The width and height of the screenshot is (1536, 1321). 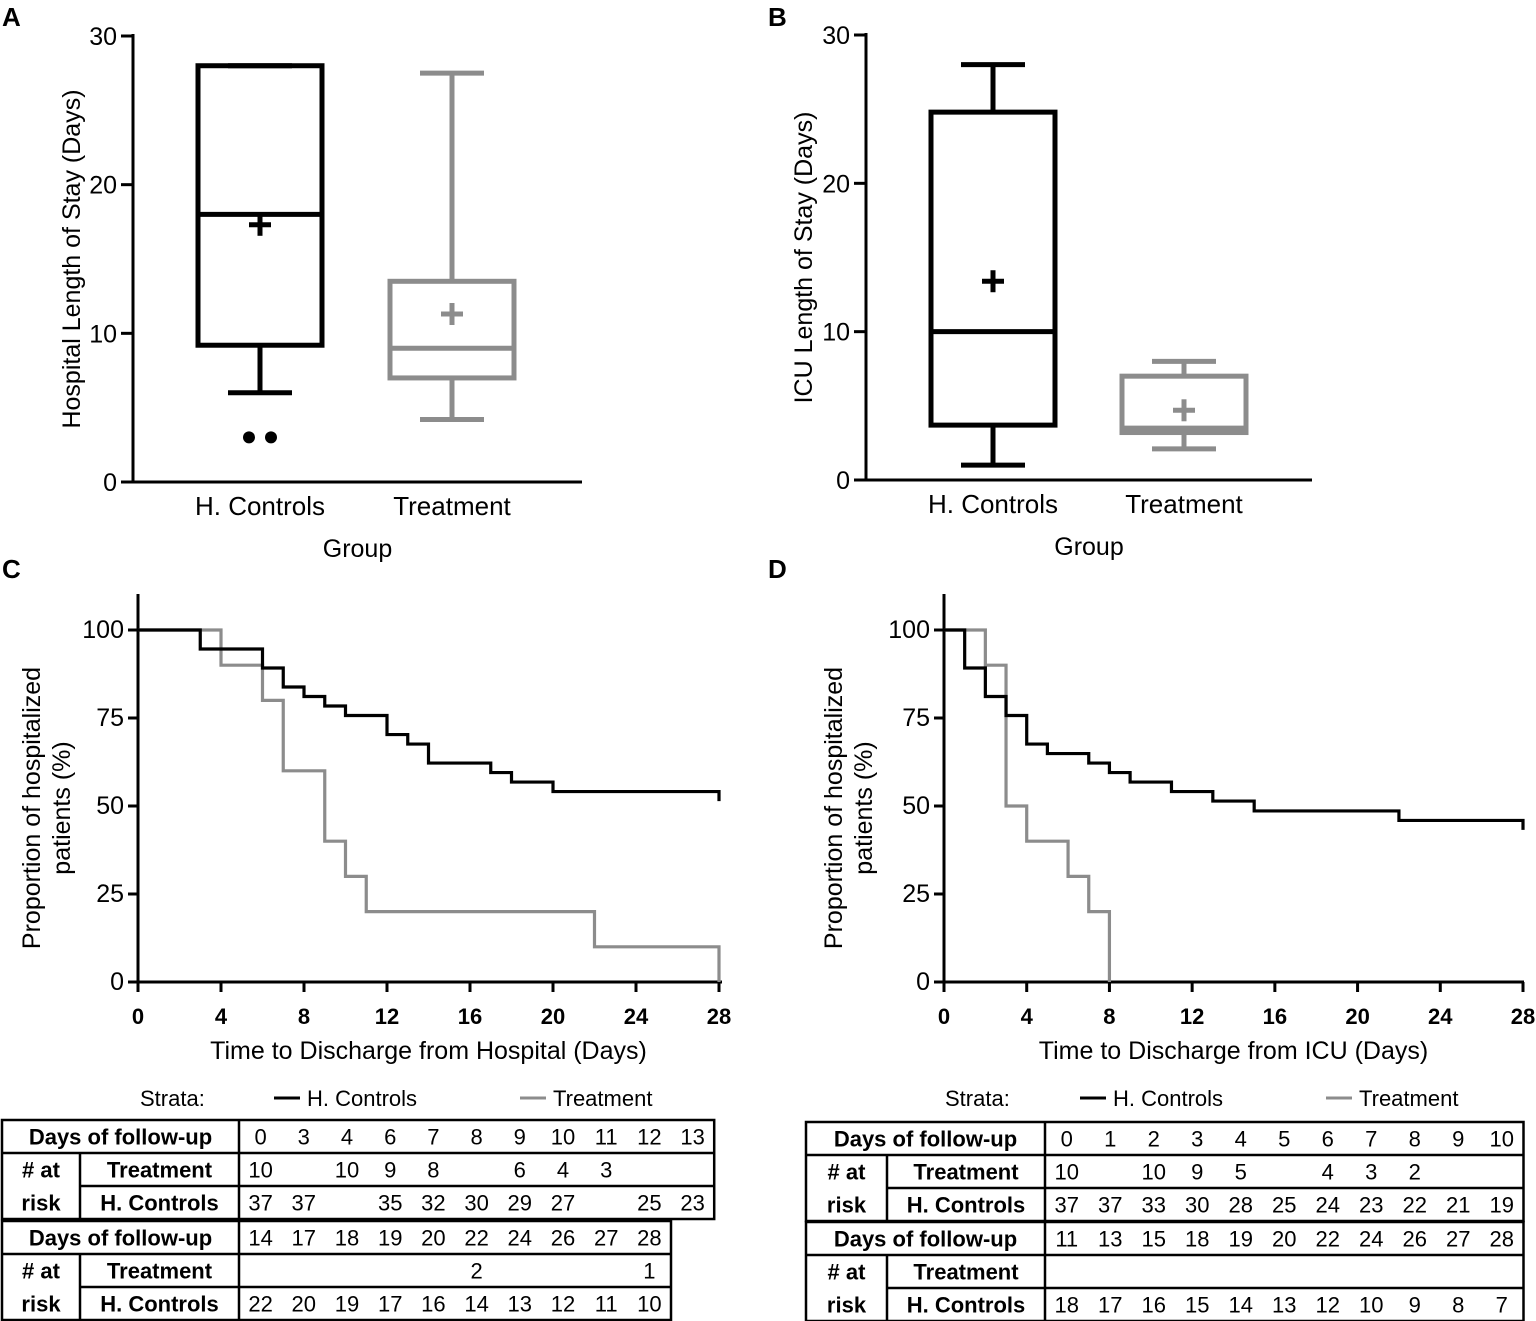 I want to click on treatment-at-risk-cell: 9, so click(x=390, y=1170).